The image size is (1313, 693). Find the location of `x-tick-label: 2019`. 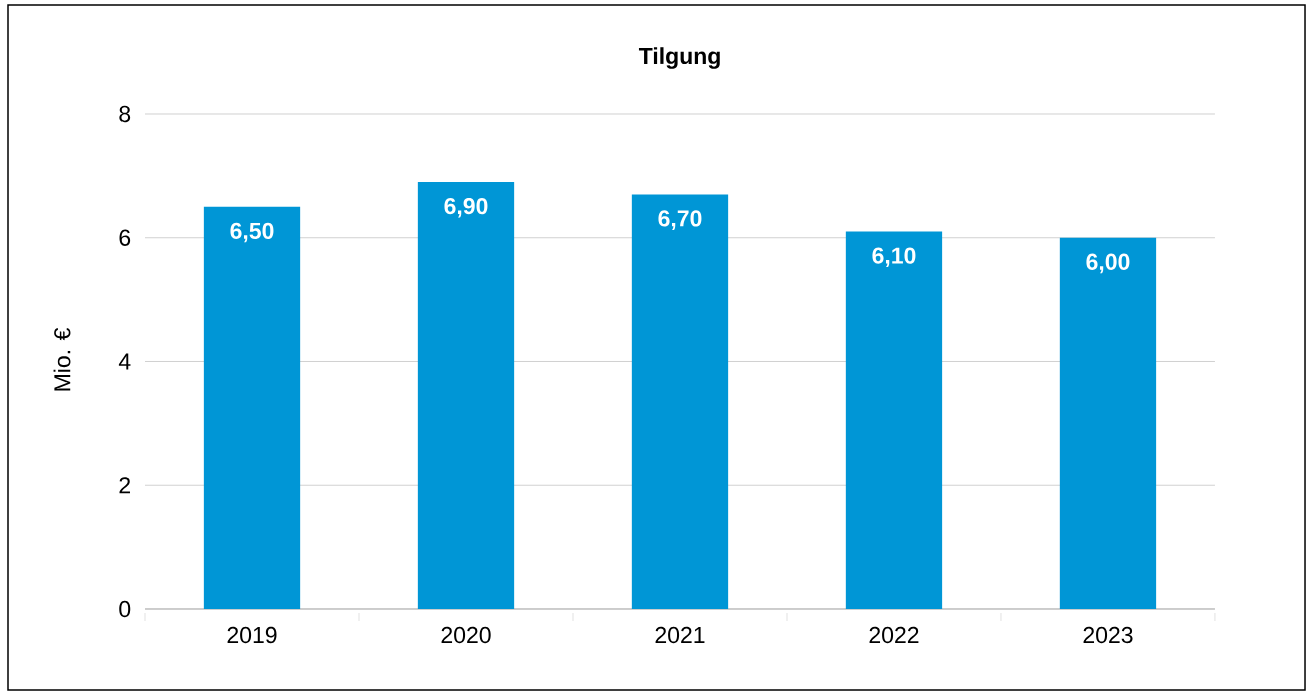

x-tick-label: 2019 is located at coordinates (252, 635).